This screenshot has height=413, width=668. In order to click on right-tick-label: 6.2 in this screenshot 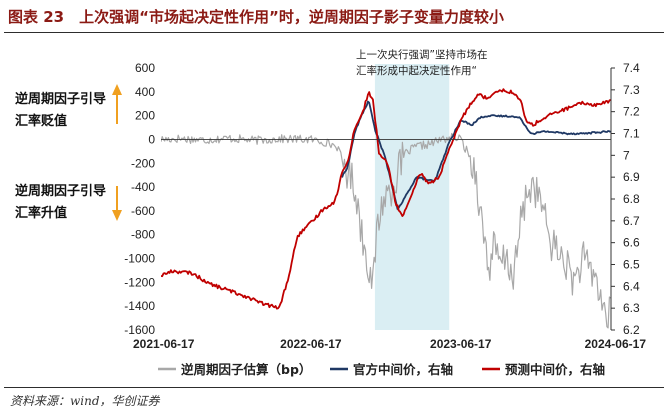, I will do `click(631, 330)`.